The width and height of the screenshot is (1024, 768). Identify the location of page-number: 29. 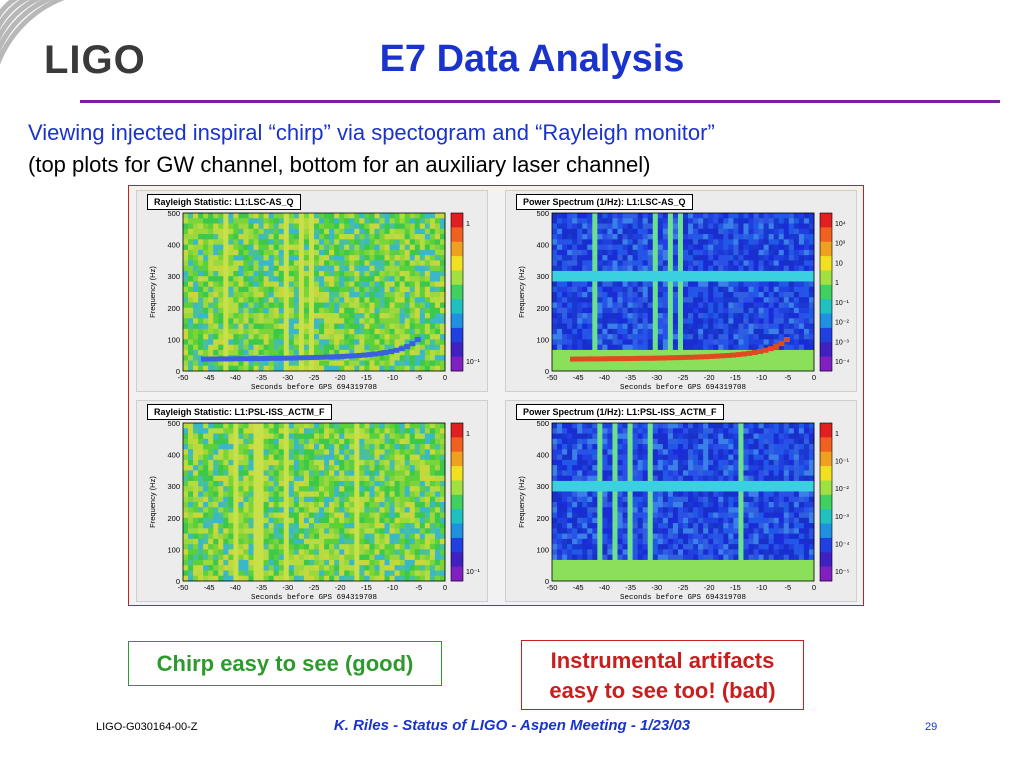
(931, 727).